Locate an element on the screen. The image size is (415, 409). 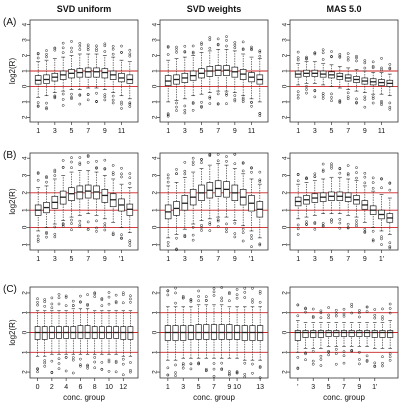
row-label: (C) is located at coordinates (10, 289).